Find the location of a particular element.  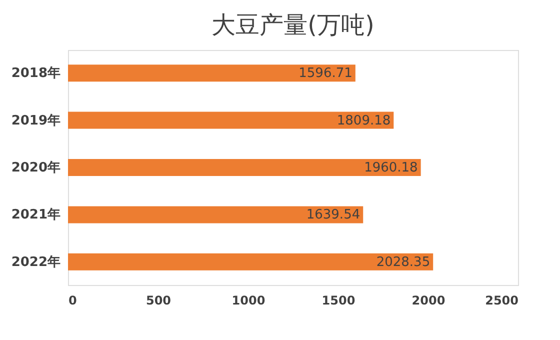

x-tick-label: 2500 is located at coordinates (501, 301).